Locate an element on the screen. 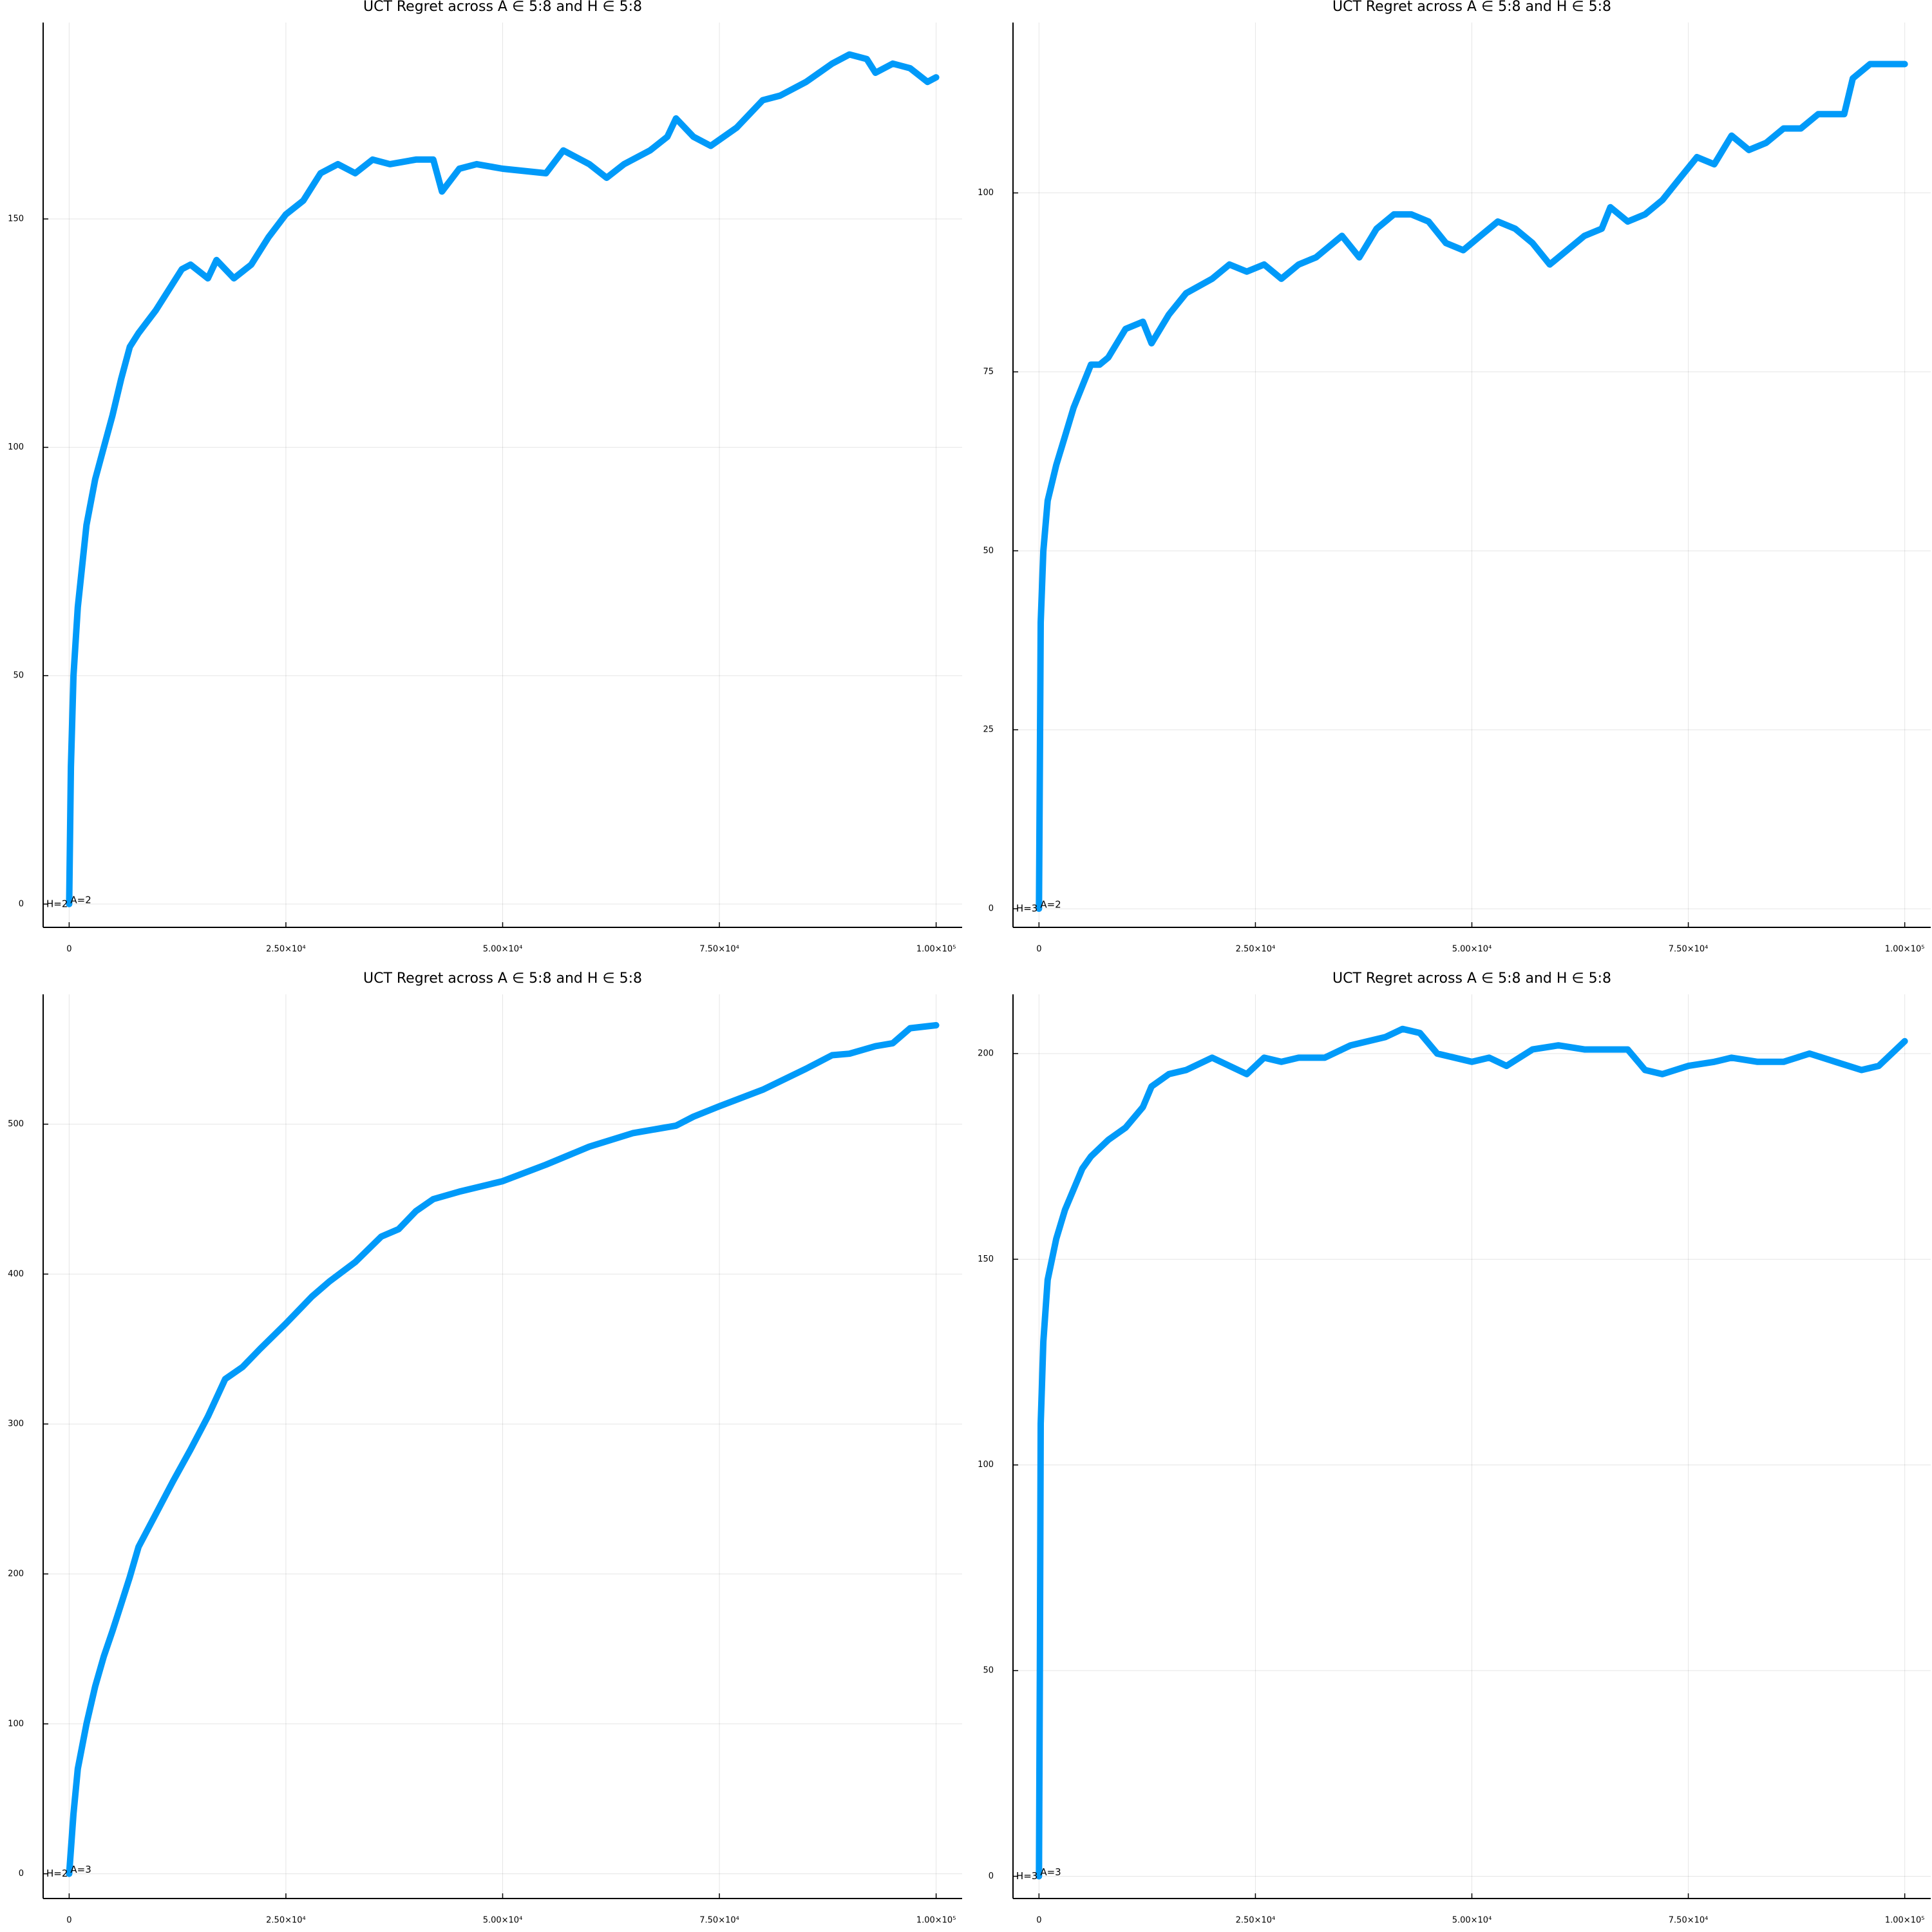 Image resolution: width=1932 pixels, height=1932 pixels. y-tick-label: 400 is located at coordinates (16, 1274).